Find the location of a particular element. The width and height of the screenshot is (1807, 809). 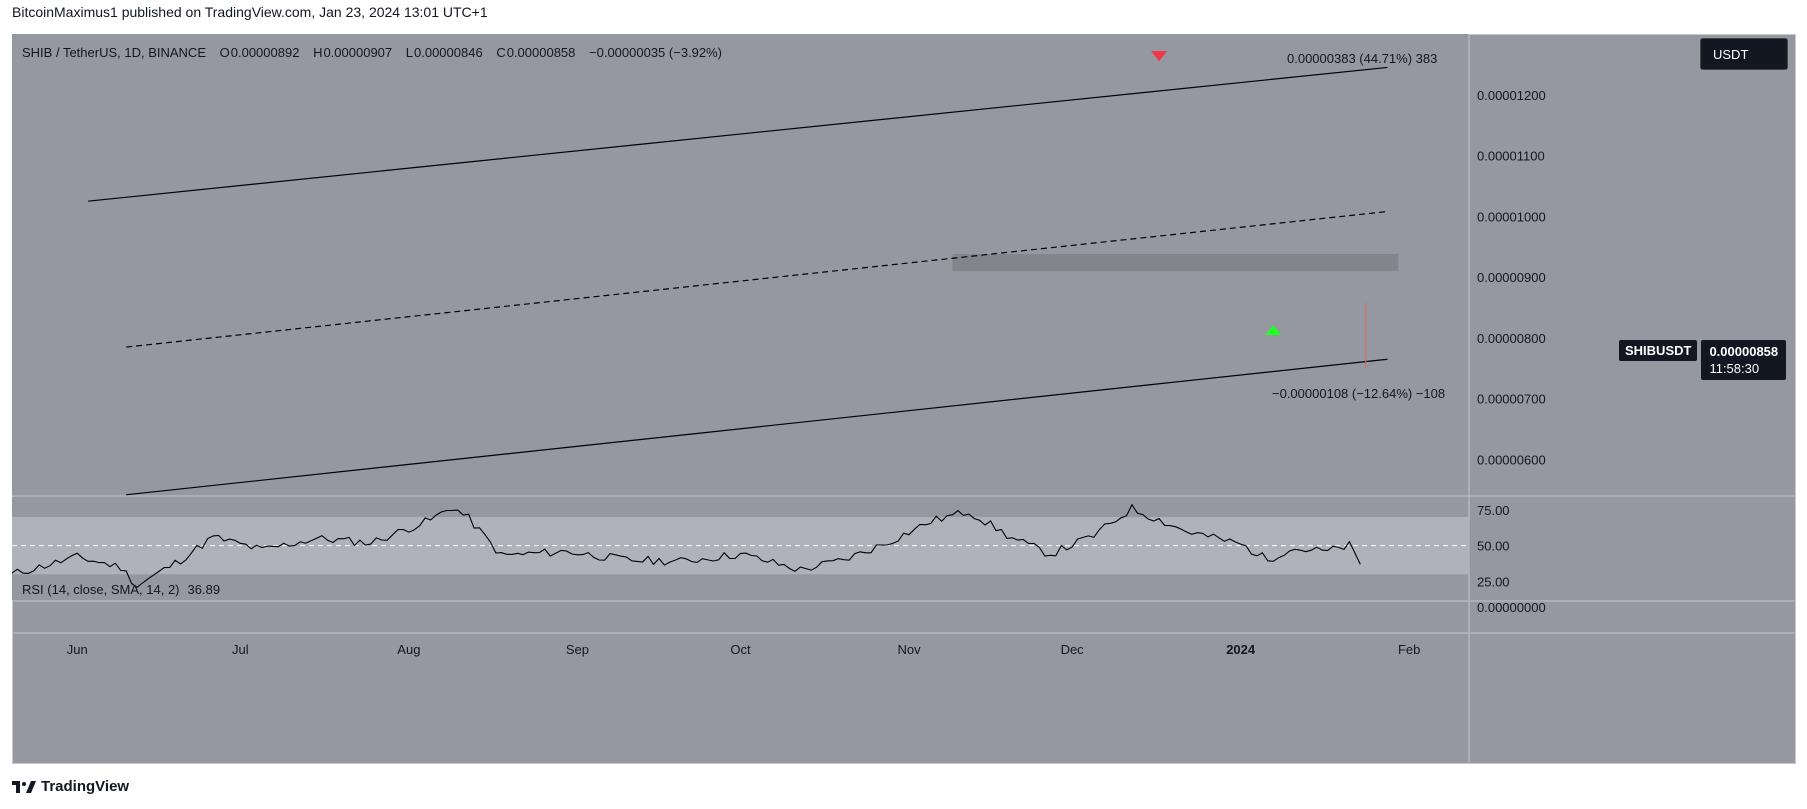

rsi-line is located at coordinates (686, 545).